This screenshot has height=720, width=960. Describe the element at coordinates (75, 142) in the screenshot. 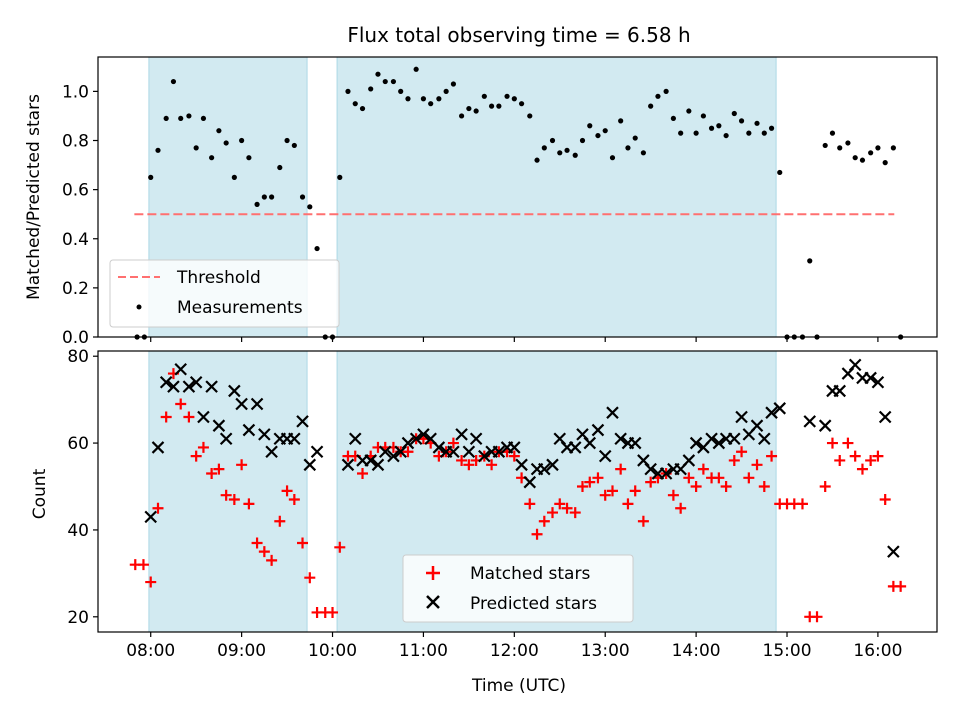

I see `top-ytick-label: 0.8` at that location.